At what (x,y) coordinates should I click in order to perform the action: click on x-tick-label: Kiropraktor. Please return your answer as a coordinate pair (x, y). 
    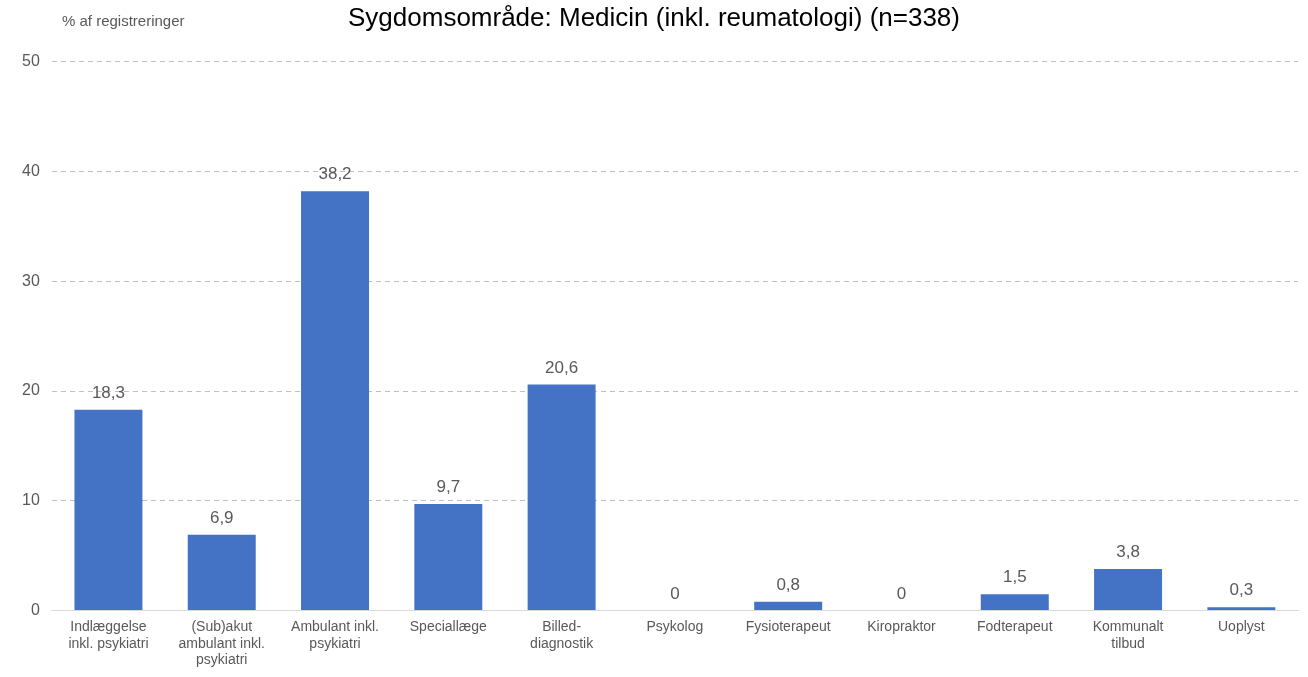
    Looking at the image, I should click on (902, 625).